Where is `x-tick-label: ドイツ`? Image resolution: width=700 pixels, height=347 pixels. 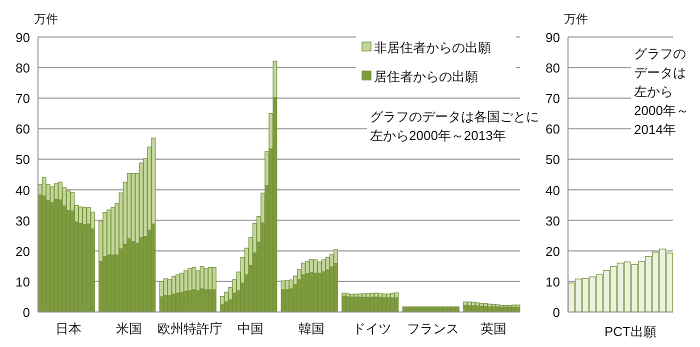
x-tick-label: ドイツ is located at coordinates (372, 328).